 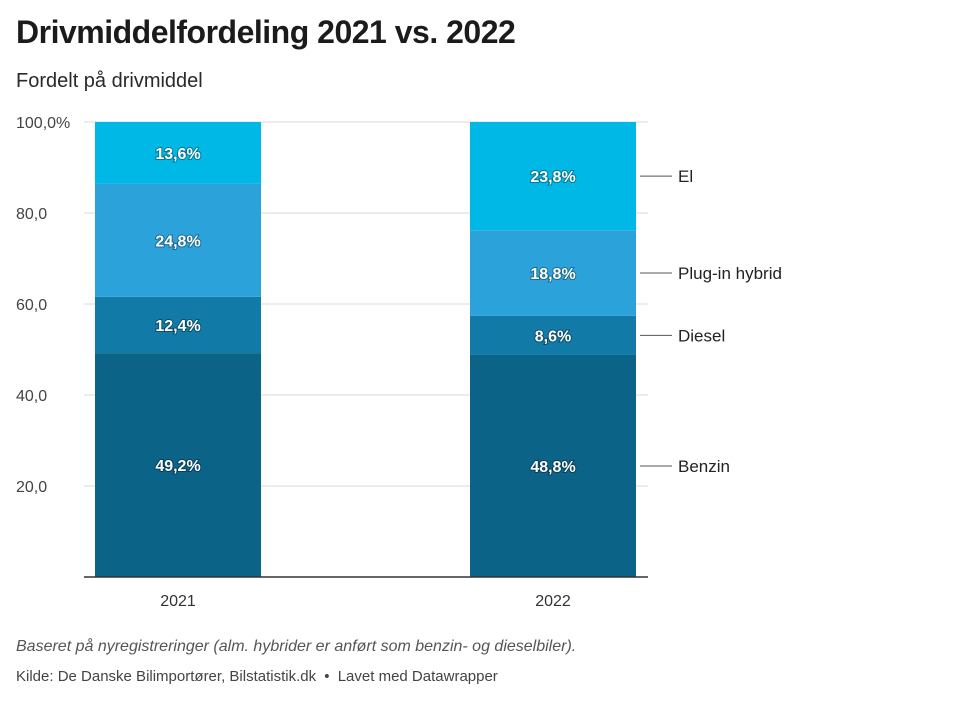 What do you see at coordinates (704, 466) in the screenshot?
I see `legend-label: Benzin` at bounding box center [704, 466].